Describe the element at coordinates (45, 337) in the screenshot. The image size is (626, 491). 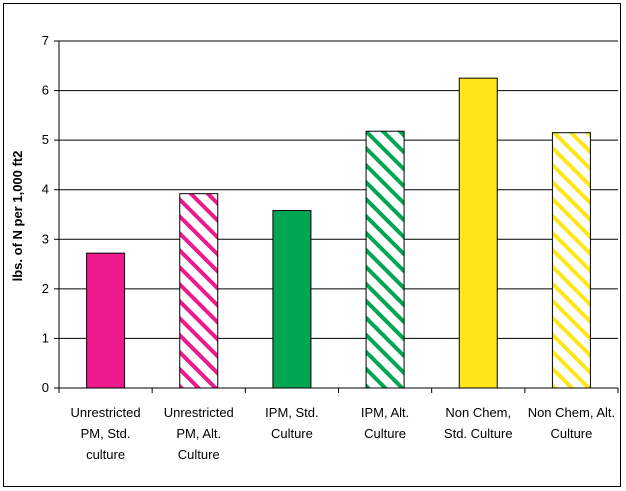
I see `y-tick-label: 1` at that location.